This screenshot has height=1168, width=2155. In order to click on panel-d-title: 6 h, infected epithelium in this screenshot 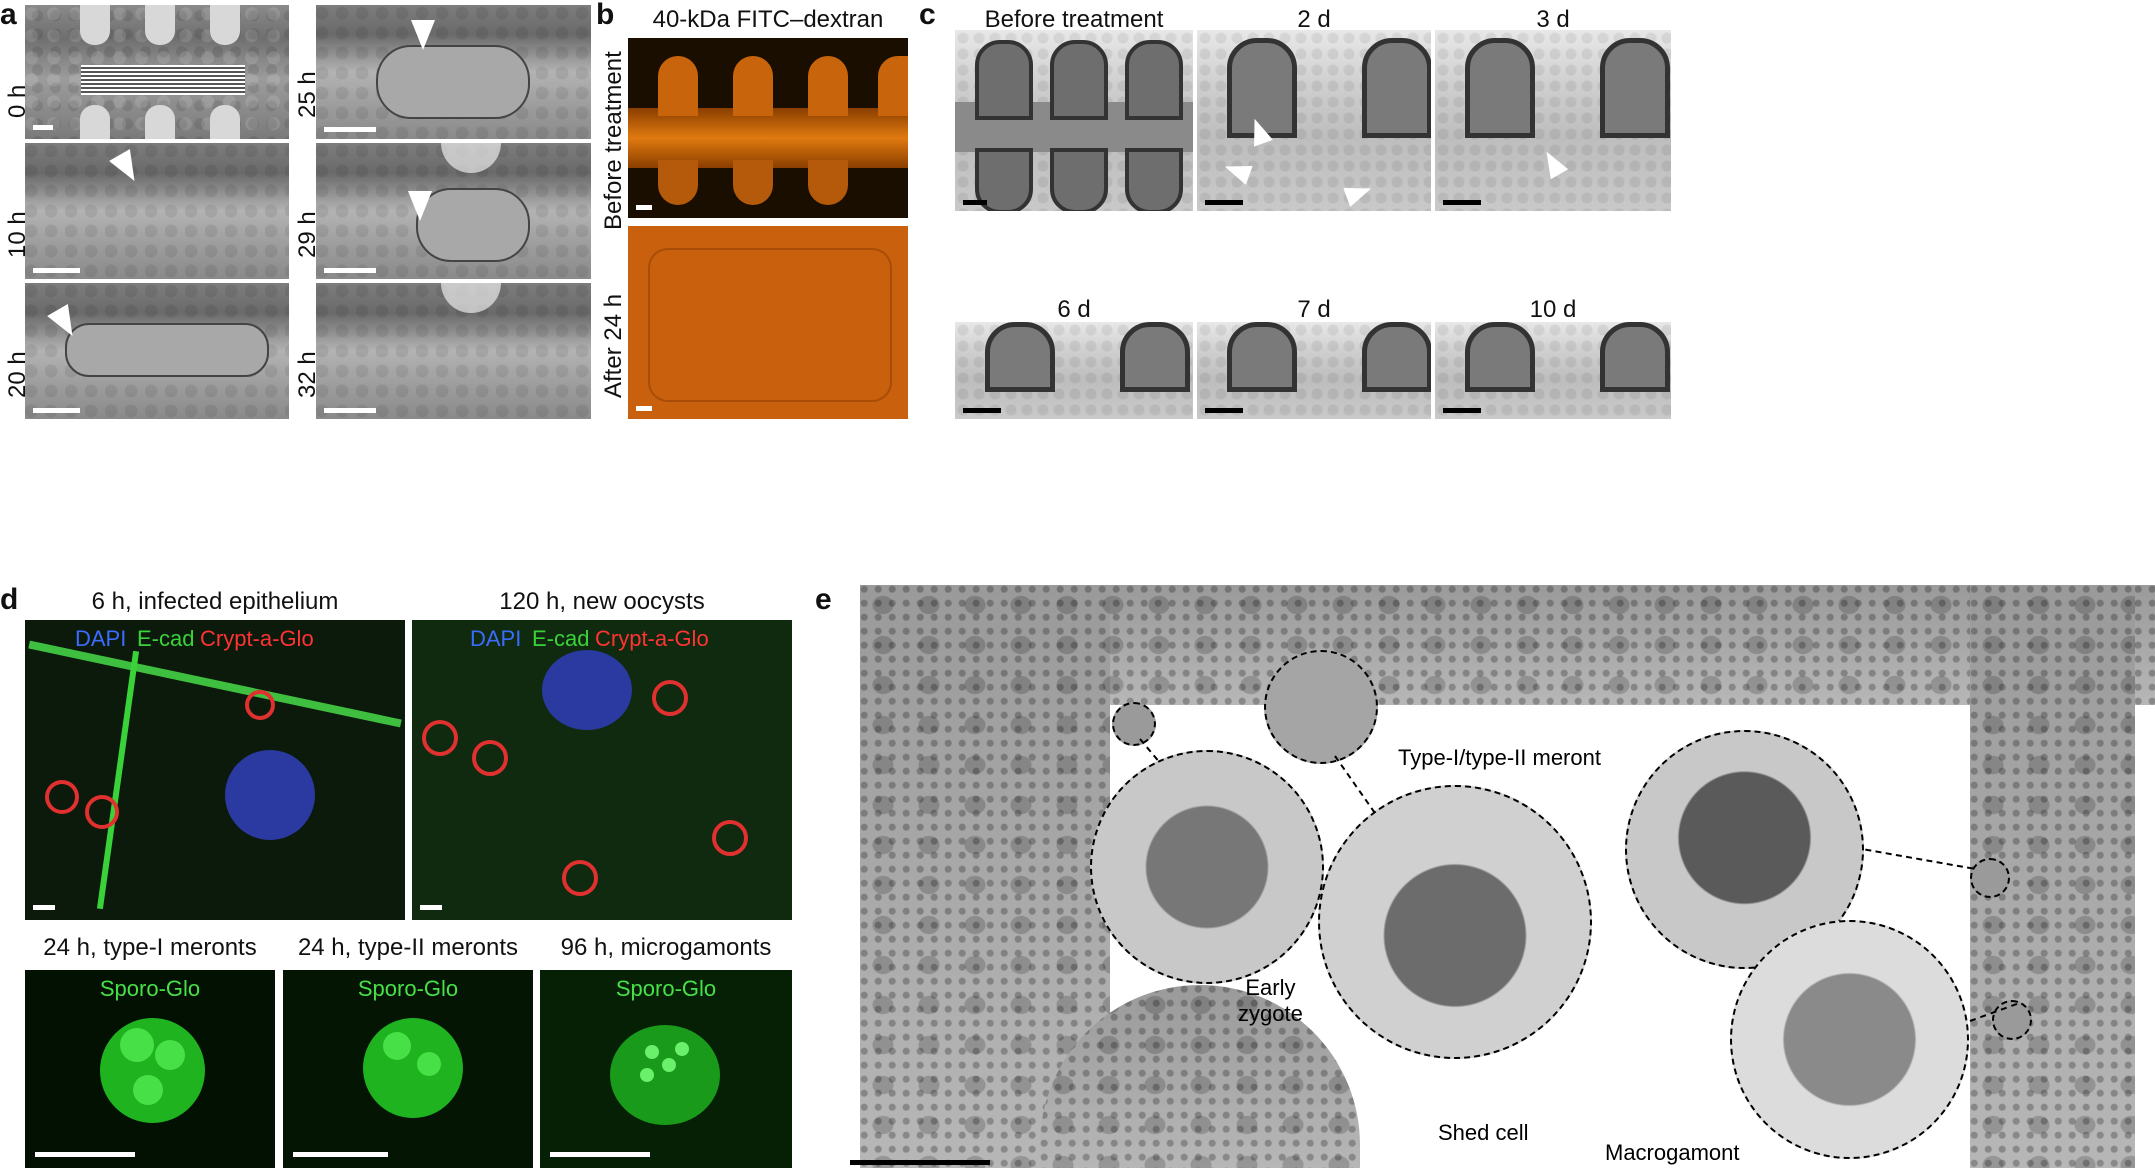, I will do `click(215, 601)`.